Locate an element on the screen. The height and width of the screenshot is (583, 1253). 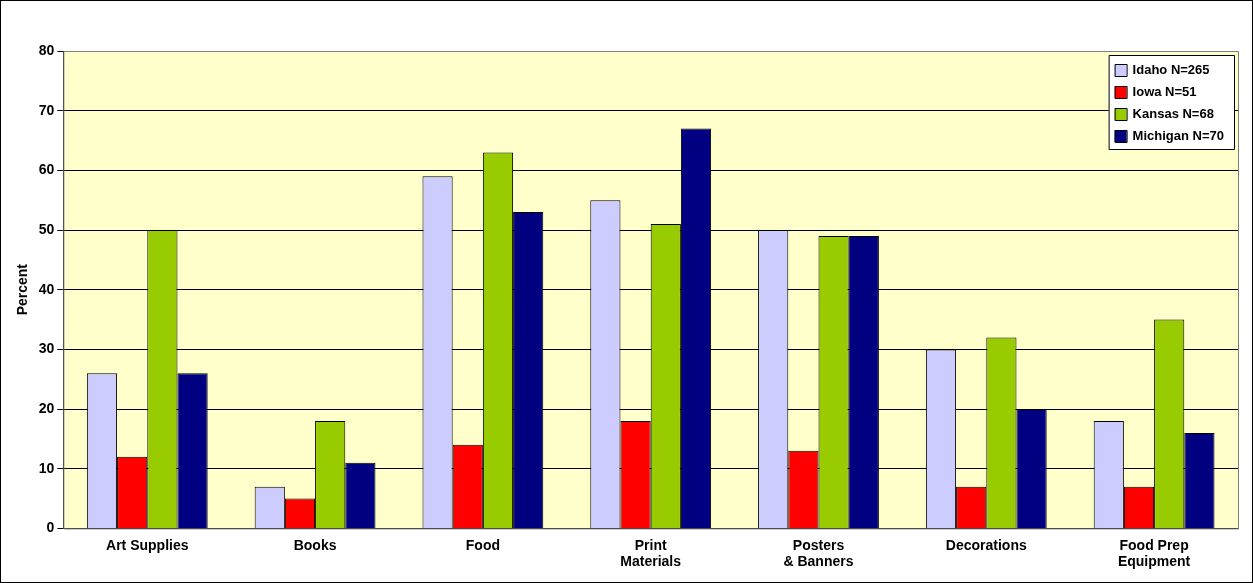
legend-label: Kansas N=68 is located at coordinates (1173, 113).